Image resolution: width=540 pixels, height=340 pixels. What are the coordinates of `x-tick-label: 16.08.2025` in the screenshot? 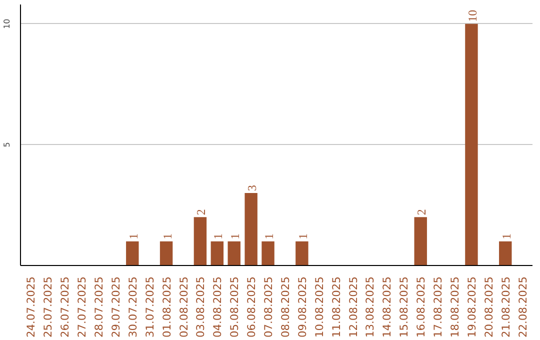 It's located at (421, 307).